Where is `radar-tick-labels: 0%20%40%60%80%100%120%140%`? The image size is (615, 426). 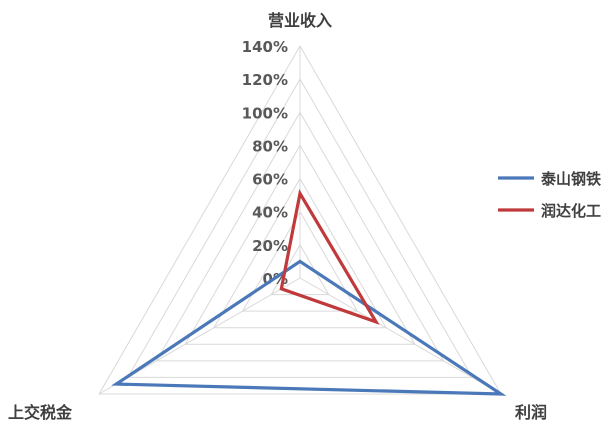
radar-tick-labels: 0%20%40%60%80%100%120%140% is located at coordinates (265, 163).